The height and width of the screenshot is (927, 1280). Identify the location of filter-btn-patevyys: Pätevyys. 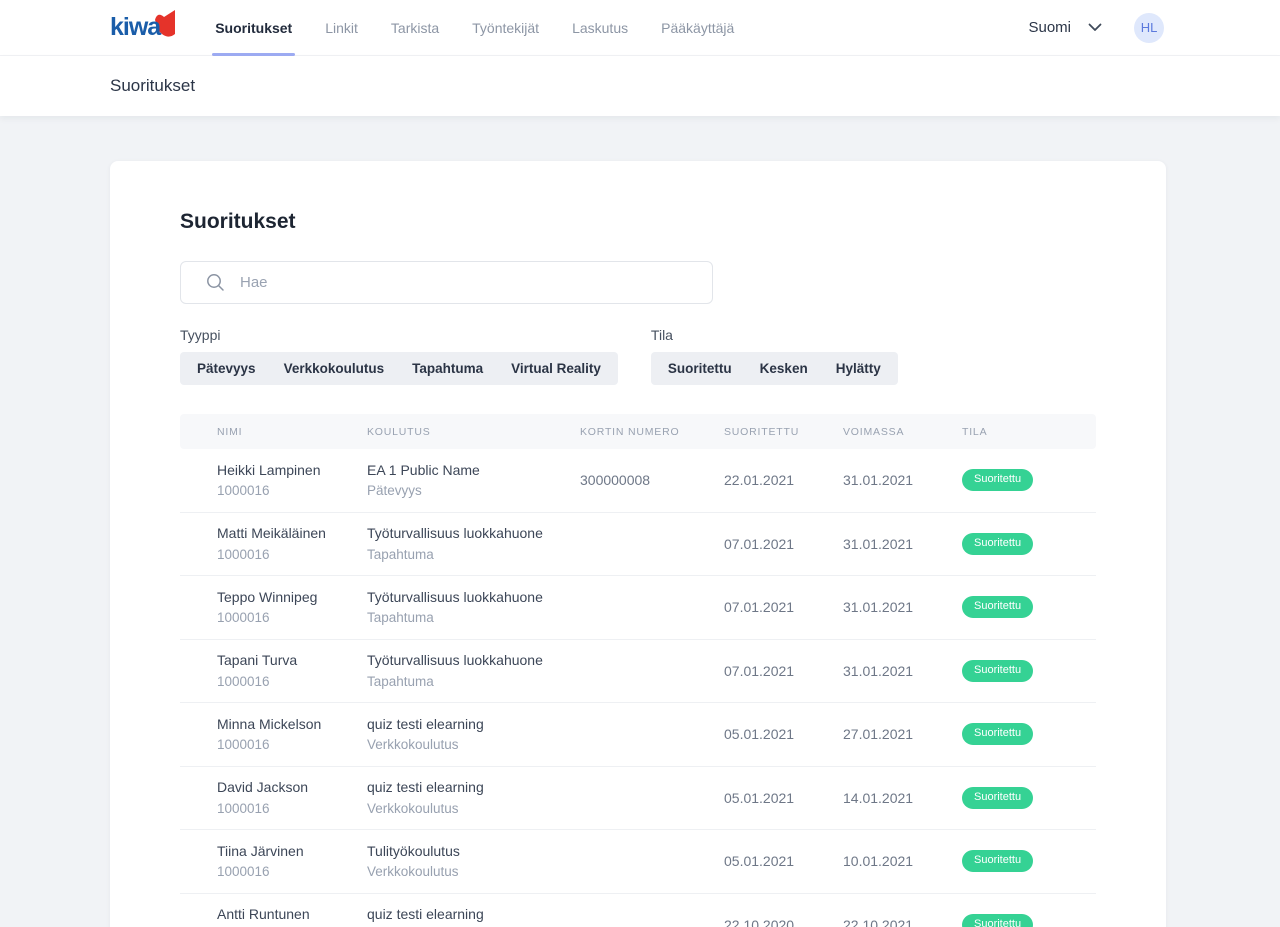
(226, 368).